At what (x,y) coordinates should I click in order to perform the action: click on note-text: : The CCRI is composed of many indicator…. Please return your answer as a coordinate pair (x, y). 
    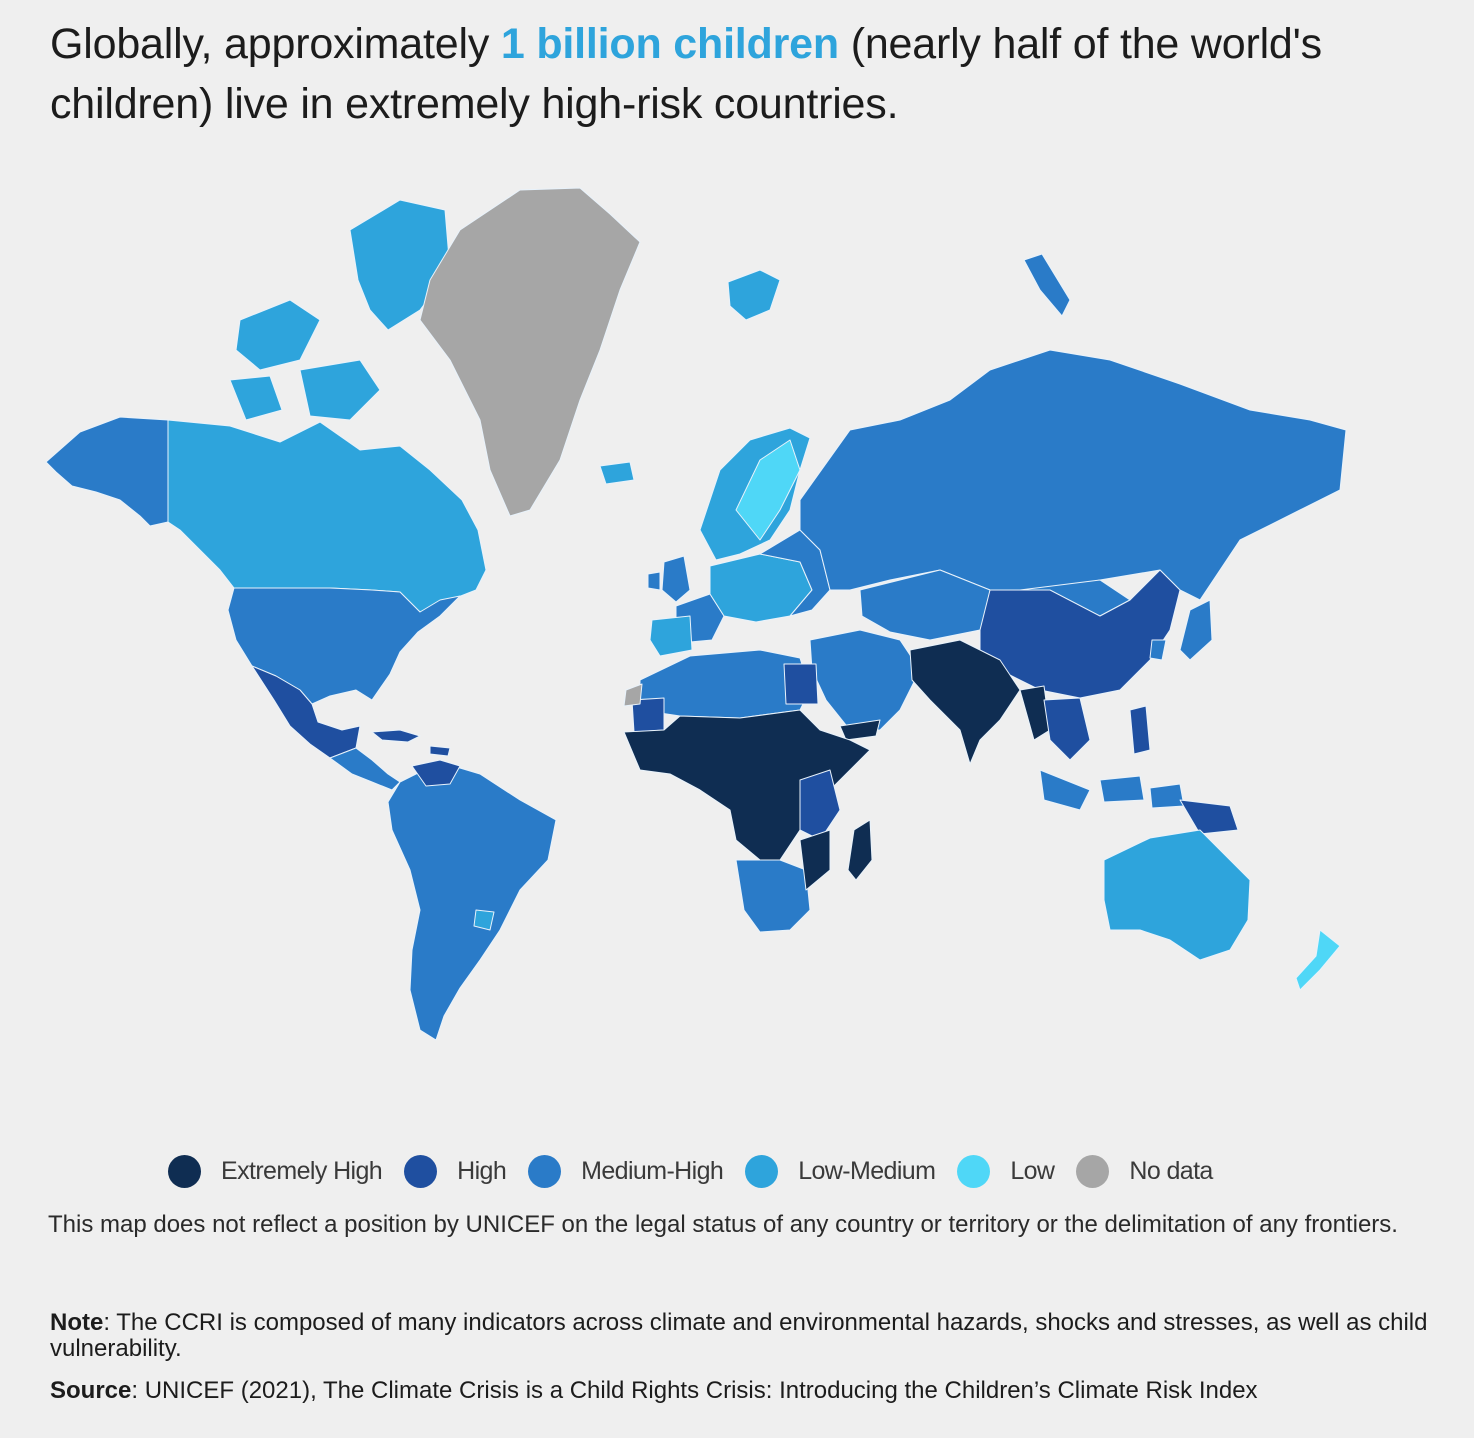
    Looking at the image, I should click on (739, 1335).